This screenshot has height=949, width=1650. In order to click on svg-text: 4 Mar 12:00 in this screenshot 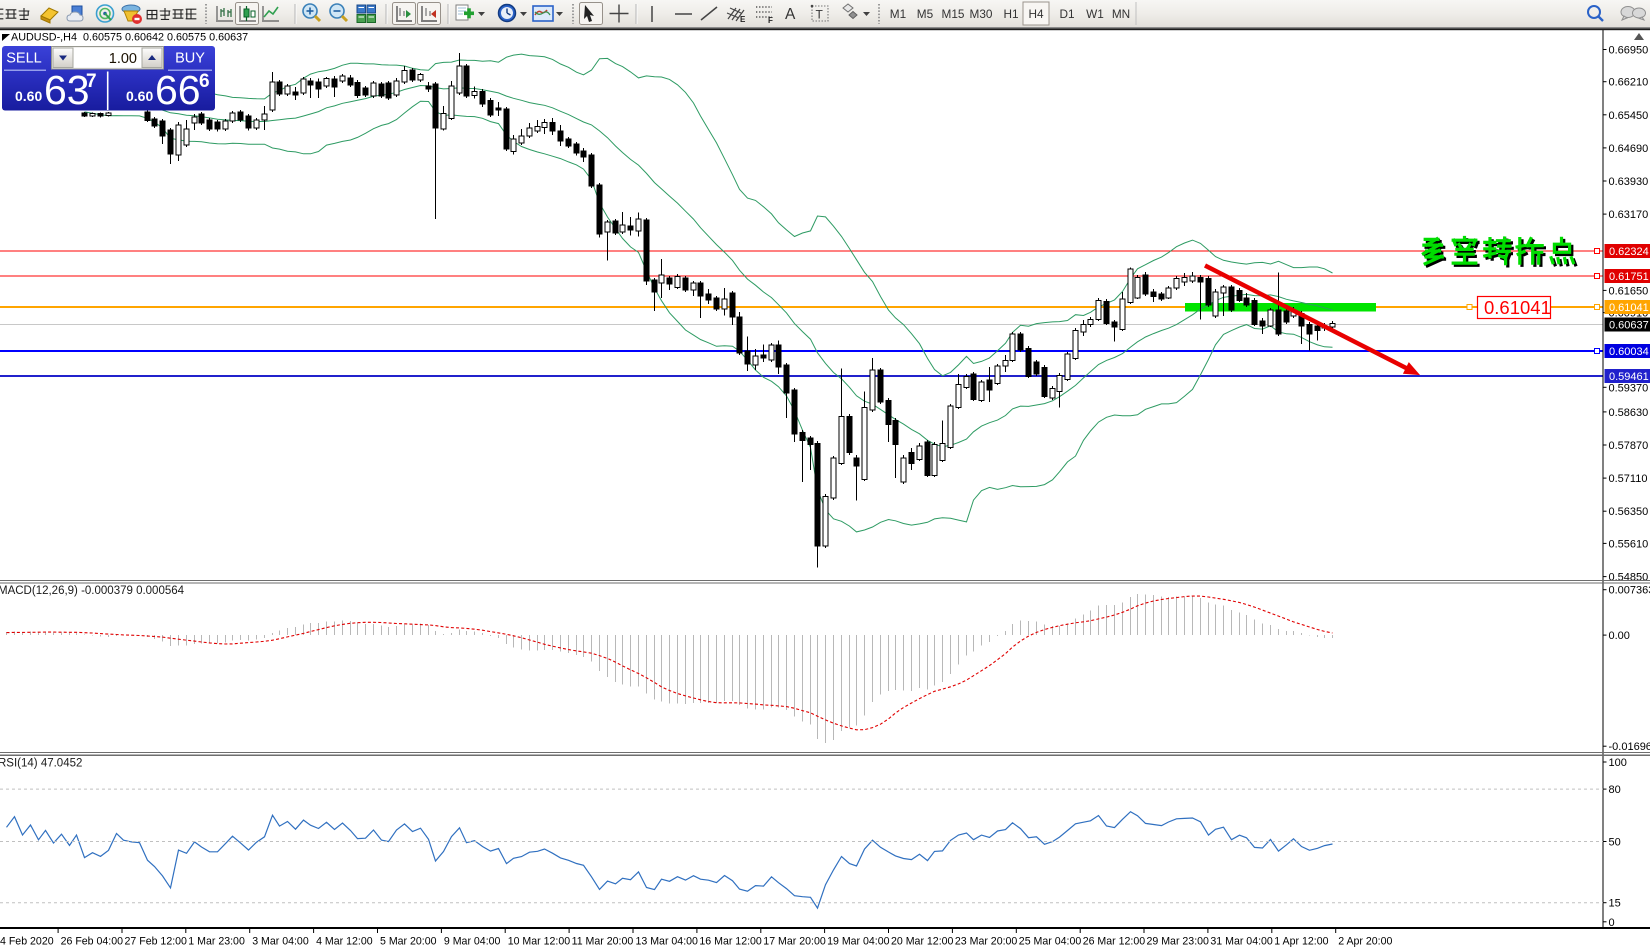, I will do `click(344, 942)`.